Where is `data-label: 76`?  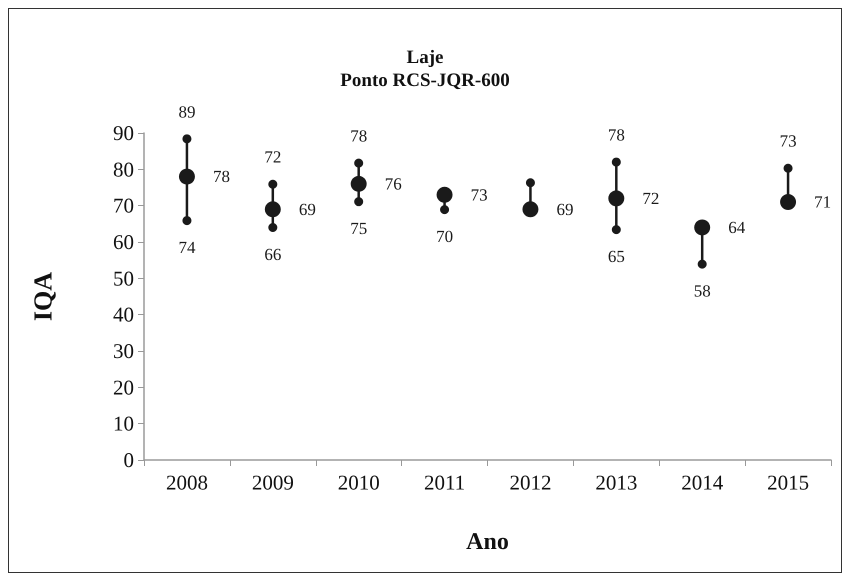 data-label: 76 is located at coordinates (393, 184).